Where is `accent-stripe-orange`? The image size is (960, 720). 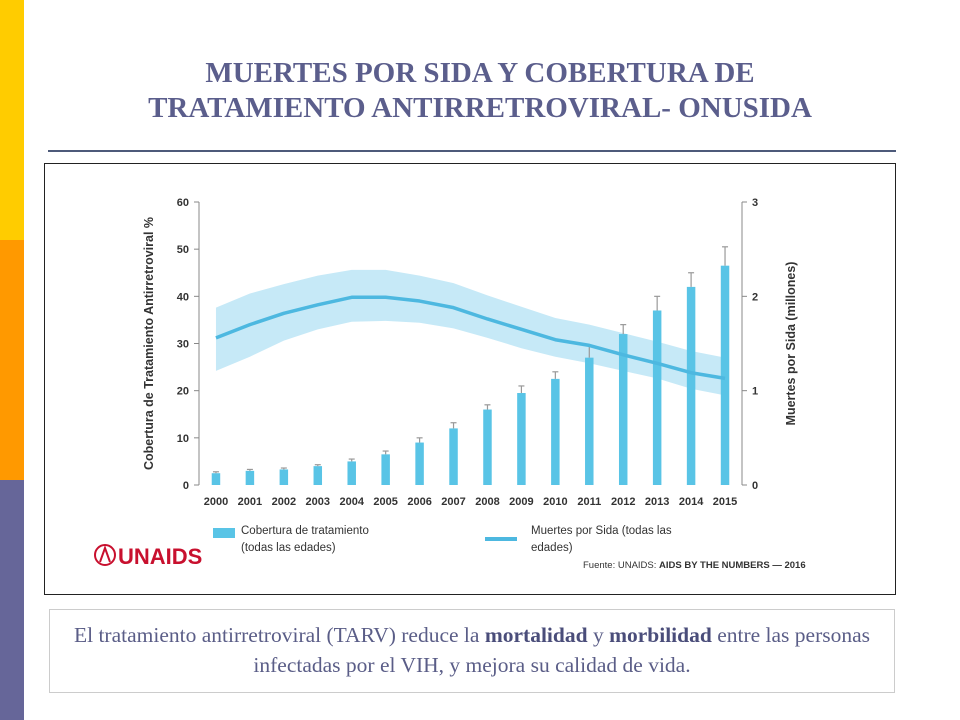 accent-stripe-orange is located at coordinates (12, 360).